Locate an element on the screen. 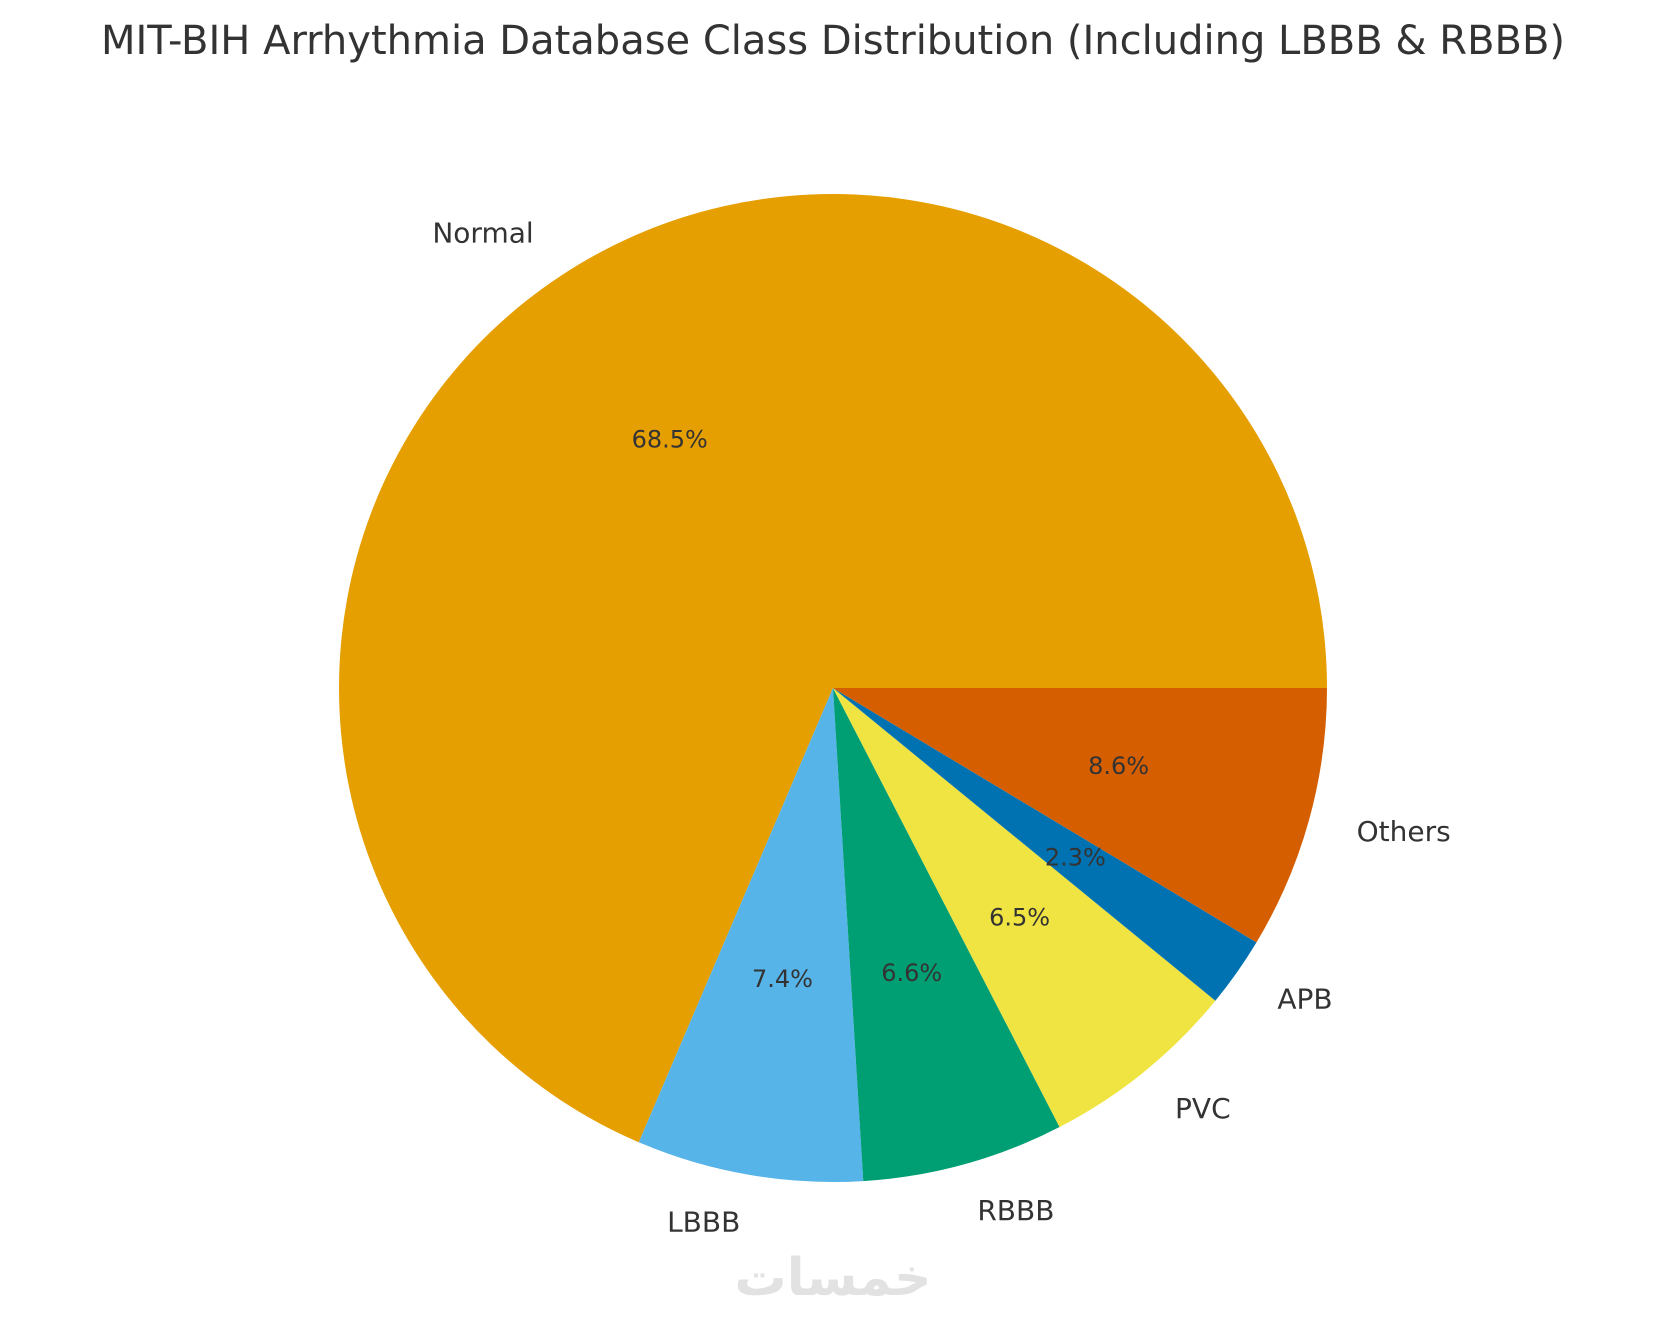 This screenshot has width=1667, height=1322. pct-label-pvc: 6.5% is located at coordinates (1019, 917).